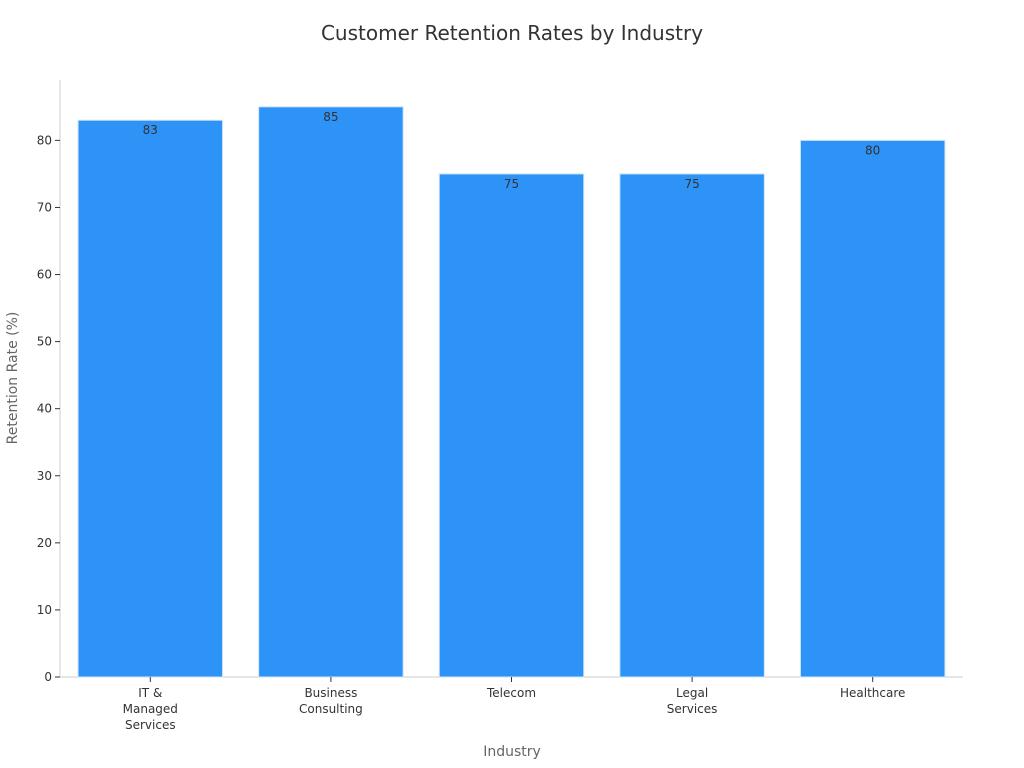  Describe the element at coordinates (44, 409) in the screenshot. I see `y-tick-label-4: 40` at that location.